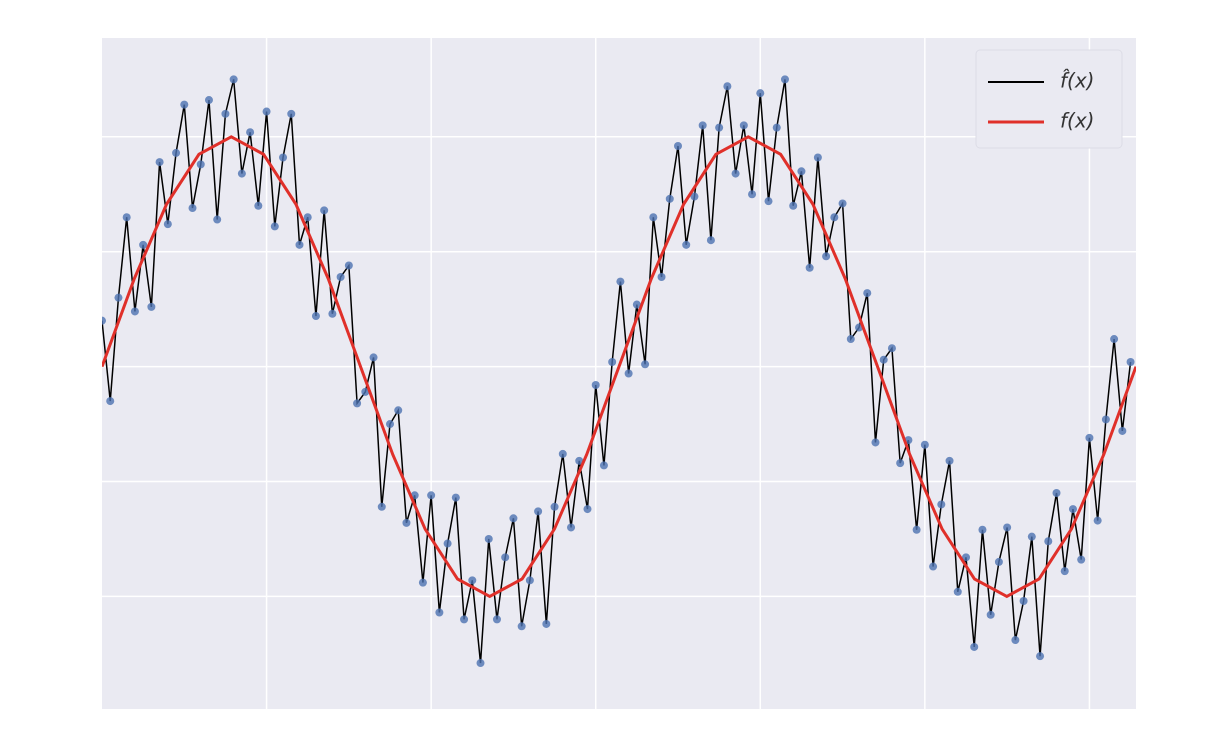 This screenshot has height=756, width=1228. I want to click on legend-label: f(x), so click(1077, 121).